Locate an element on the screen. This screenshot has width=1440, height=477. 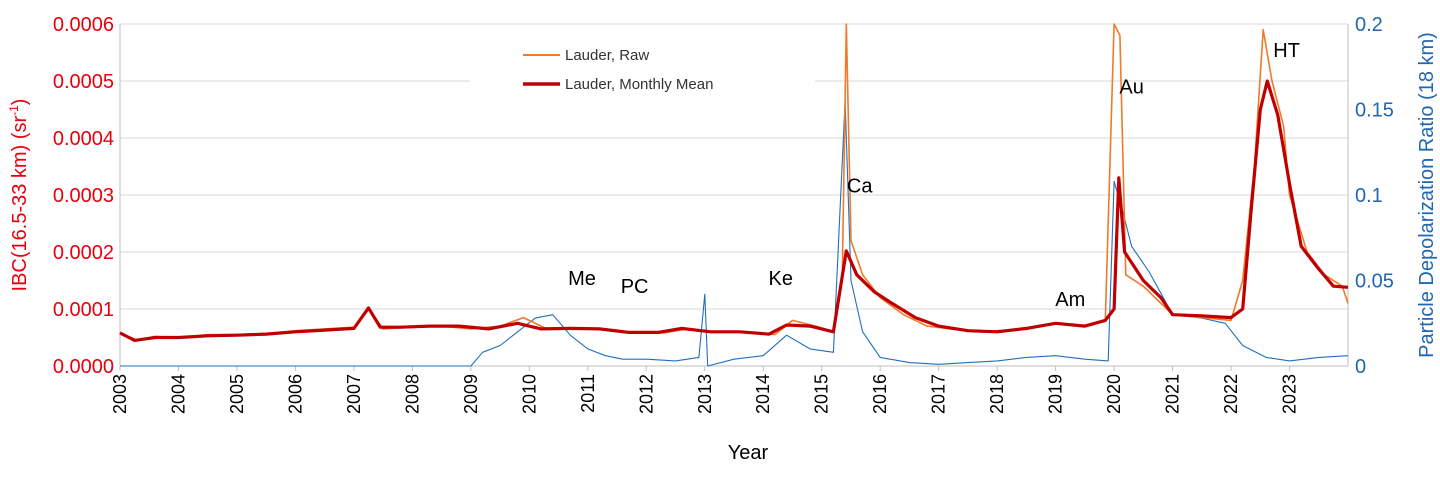
event-annotation: Am is located at coordinates (1070, 300).